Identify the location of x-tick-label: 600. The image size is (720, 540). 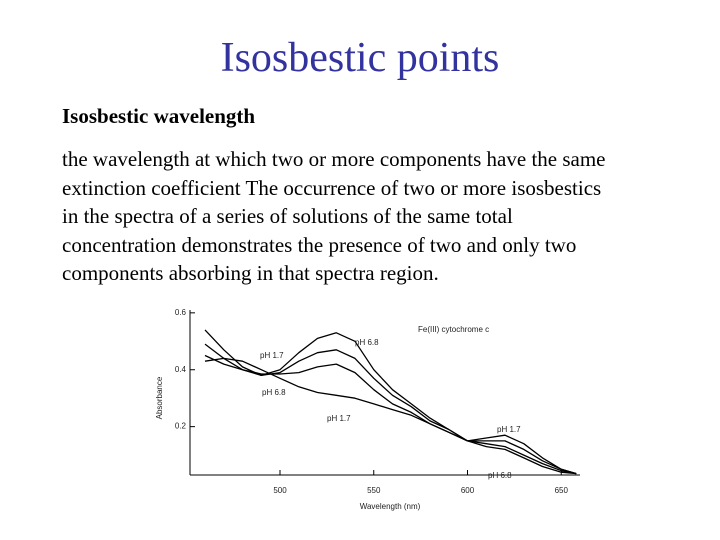
(468, 490).